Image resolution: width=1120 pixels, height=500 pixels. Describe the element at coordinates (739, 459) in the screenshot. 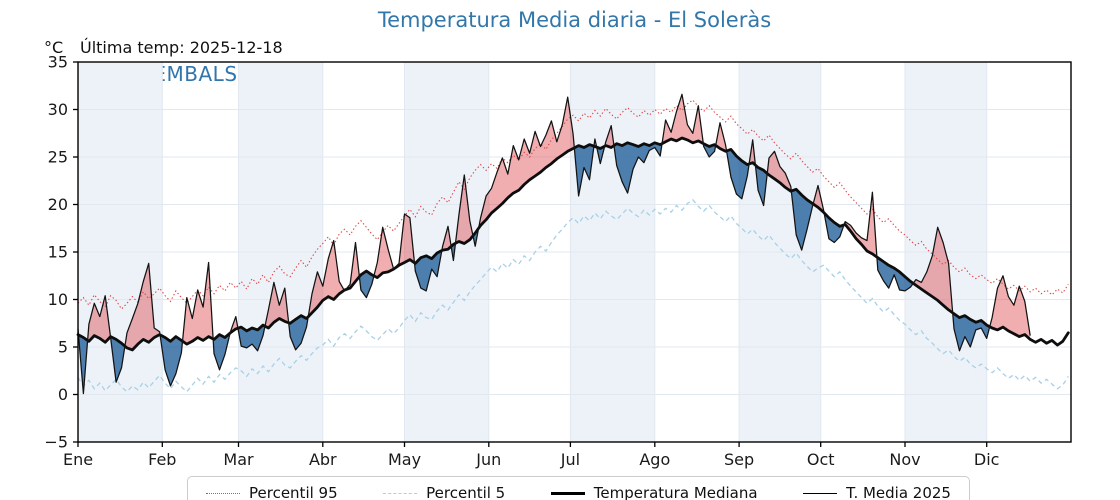

I see `x-tick-label: Sep` at that location.